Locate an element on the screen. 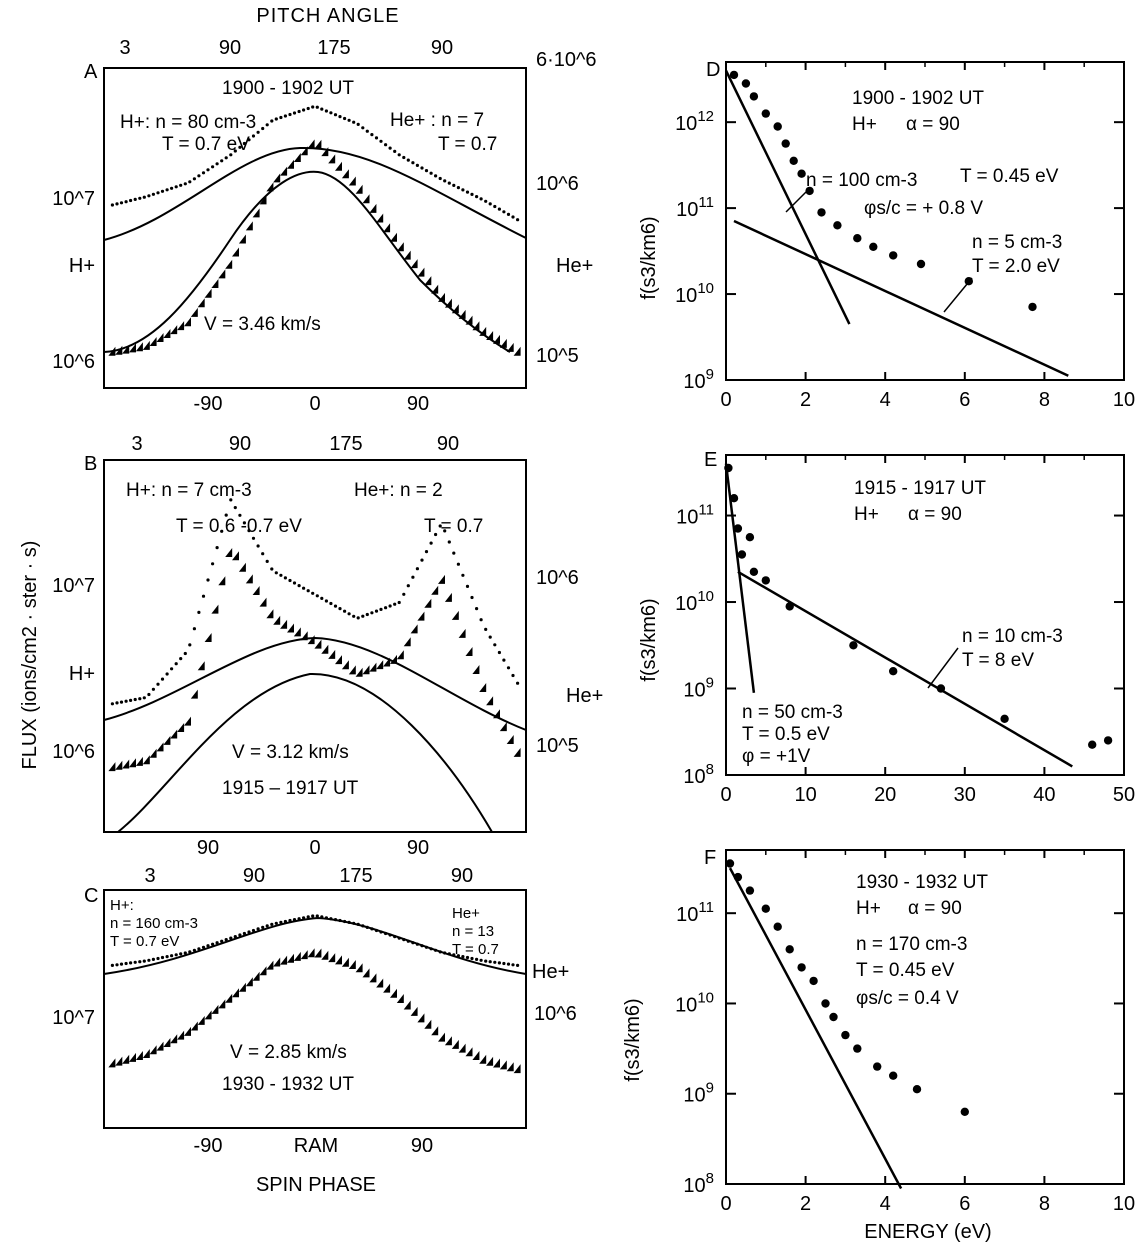  panel-c-he-temp: T = 0.7 is located at coordinates (475, 949).